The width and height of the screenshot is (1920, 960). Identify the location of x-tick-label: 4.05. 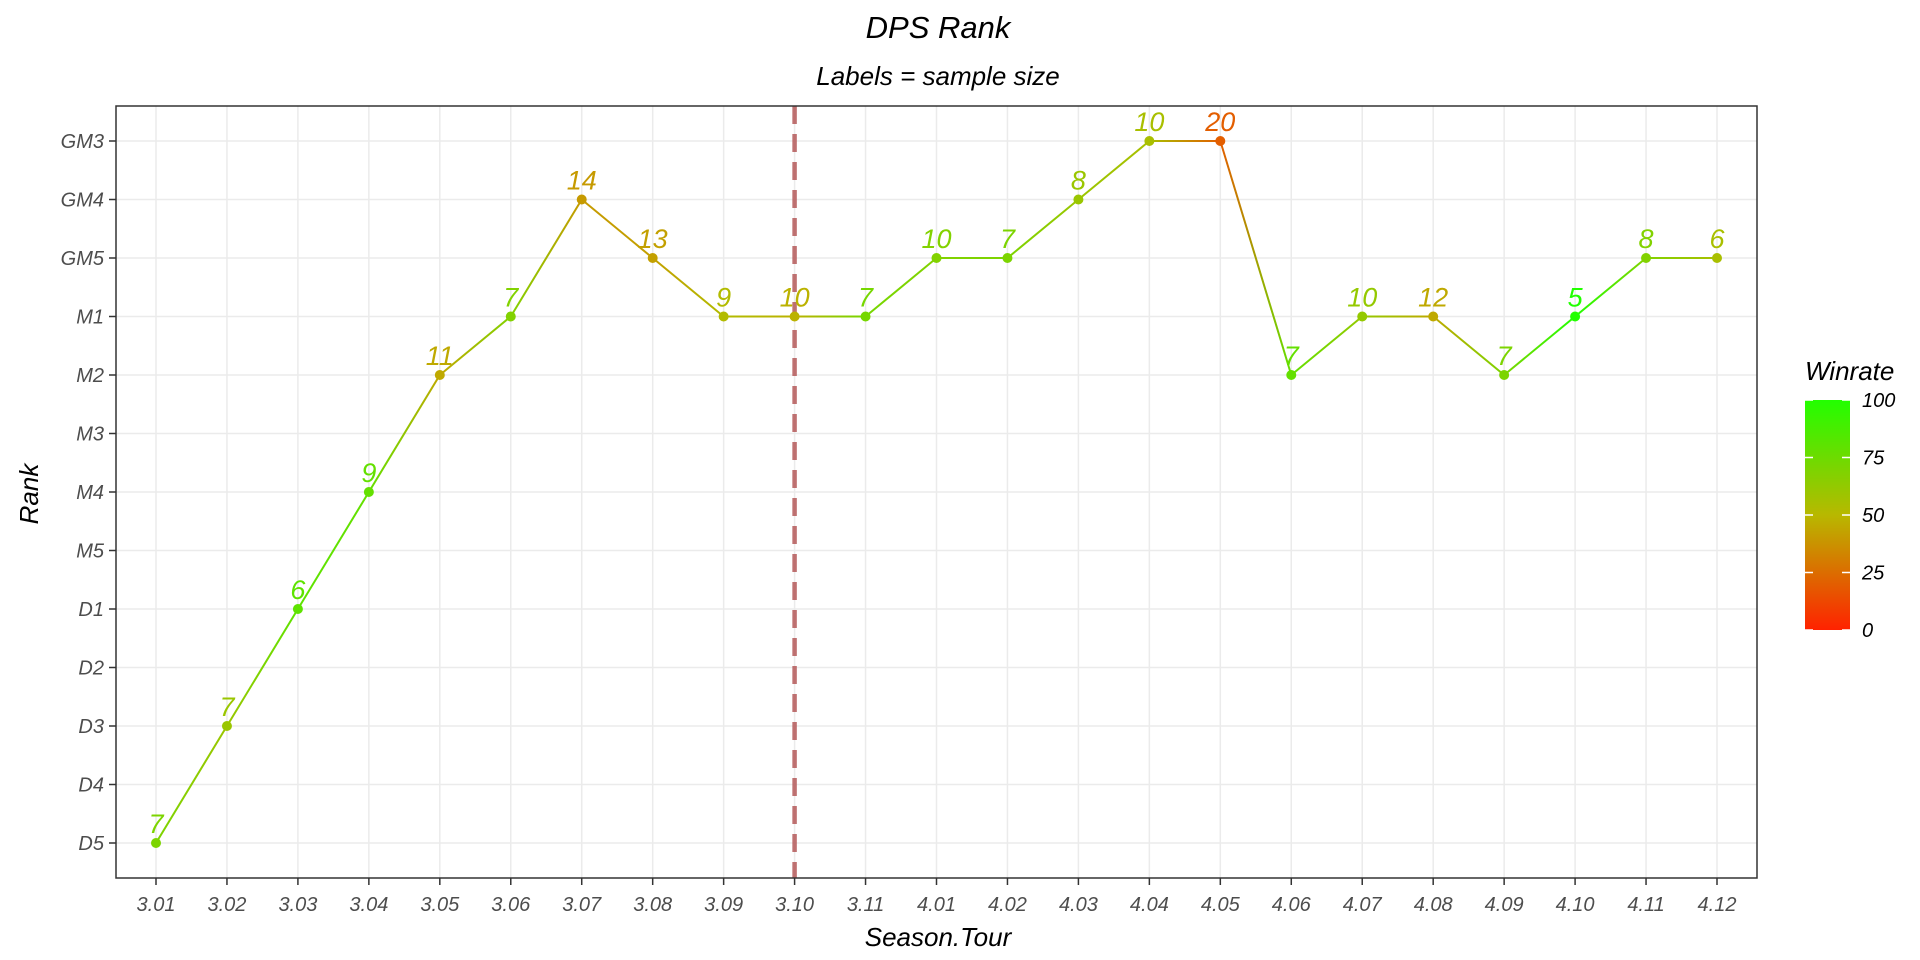
(1221, 905).